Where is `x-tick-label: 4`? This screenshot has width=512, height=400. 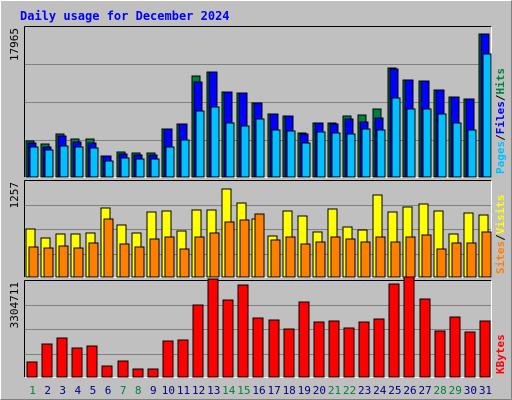 x-tick-label: 4 is located at coordinates (78, 390).